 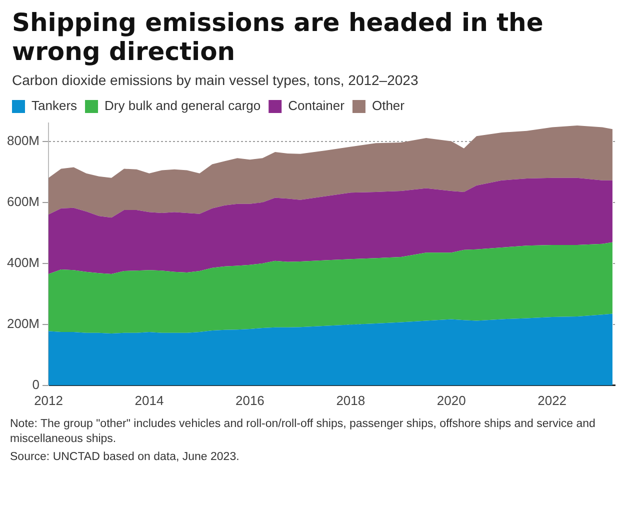 I want to click on x-tick-label: 2016, so click(x=249, y=400).